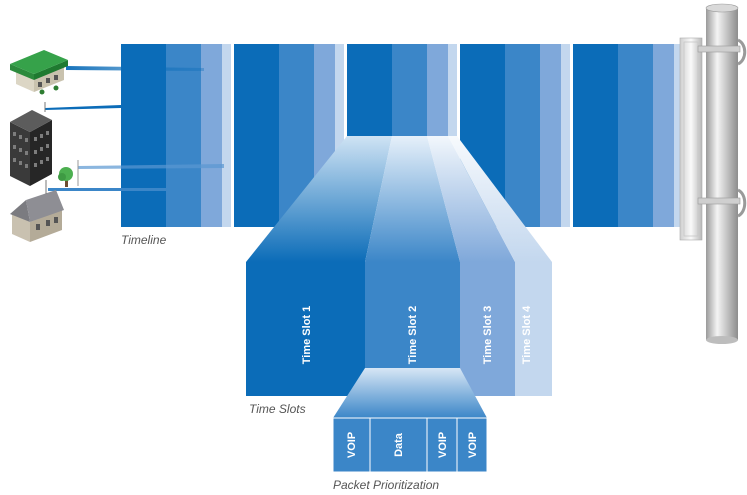  I want to click on time-slot-3-label: Time Slot 3, so click(488, 335).